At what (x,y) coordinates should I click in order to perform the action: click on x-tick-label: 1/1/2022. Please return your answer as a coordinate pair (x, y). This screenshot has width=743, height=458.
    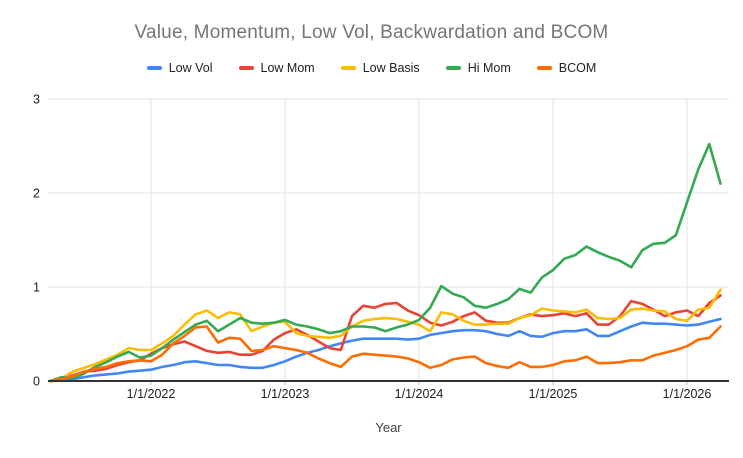
    Looking at the image, I should click on (151, 394).